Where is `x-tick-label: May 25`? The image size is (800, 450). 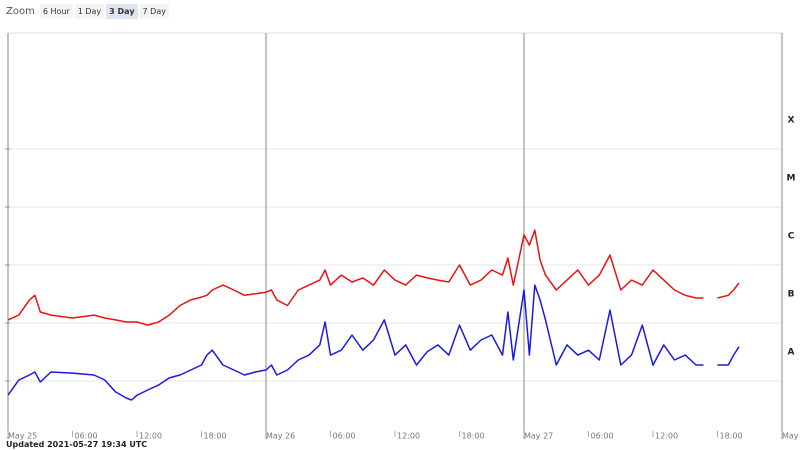
x-tick-label: May 25 is located at coordinates (22, 436).